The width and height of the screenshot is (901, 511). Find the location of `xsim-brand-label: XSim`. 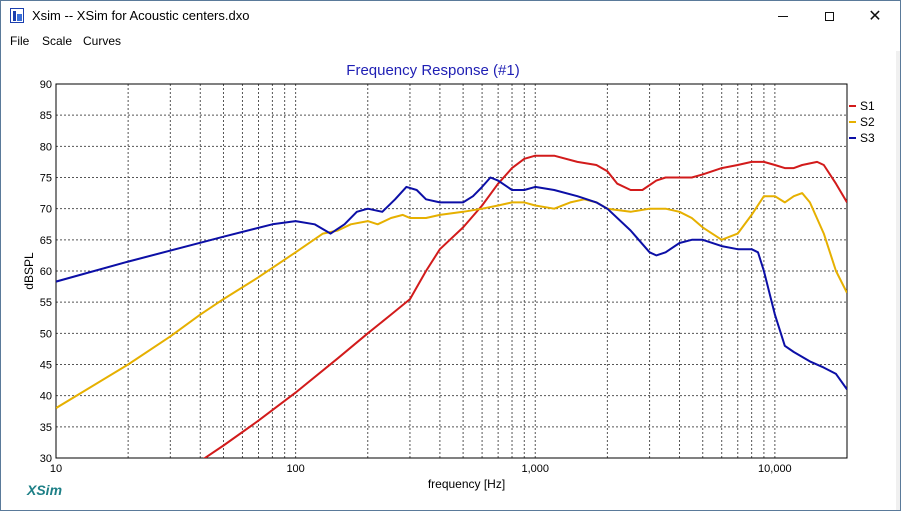

xsim-brand-label: XSim is located at coordinates (45, 490).